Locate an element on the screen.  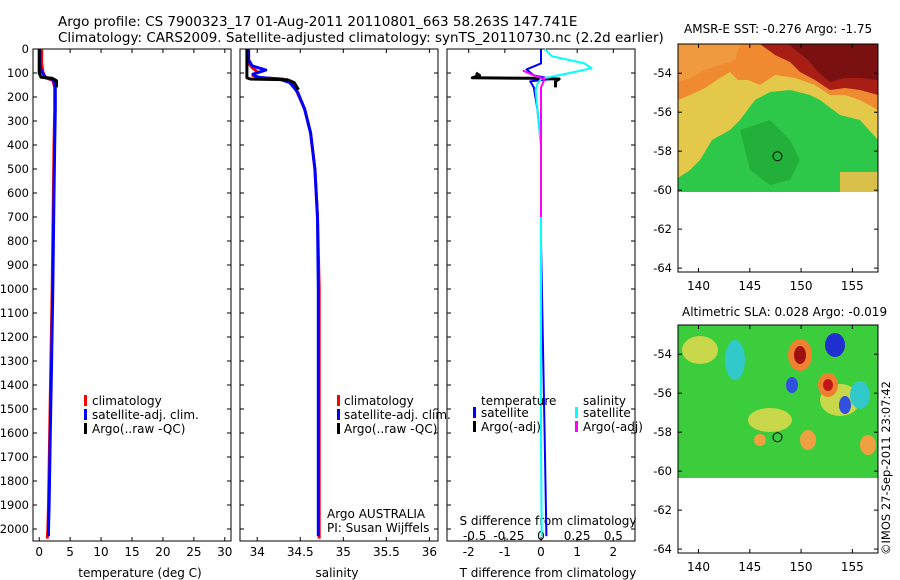
sla-map-title: Altimetric SLA: 0.028 Argo: -0.019 is located at coordinates (784, 312).